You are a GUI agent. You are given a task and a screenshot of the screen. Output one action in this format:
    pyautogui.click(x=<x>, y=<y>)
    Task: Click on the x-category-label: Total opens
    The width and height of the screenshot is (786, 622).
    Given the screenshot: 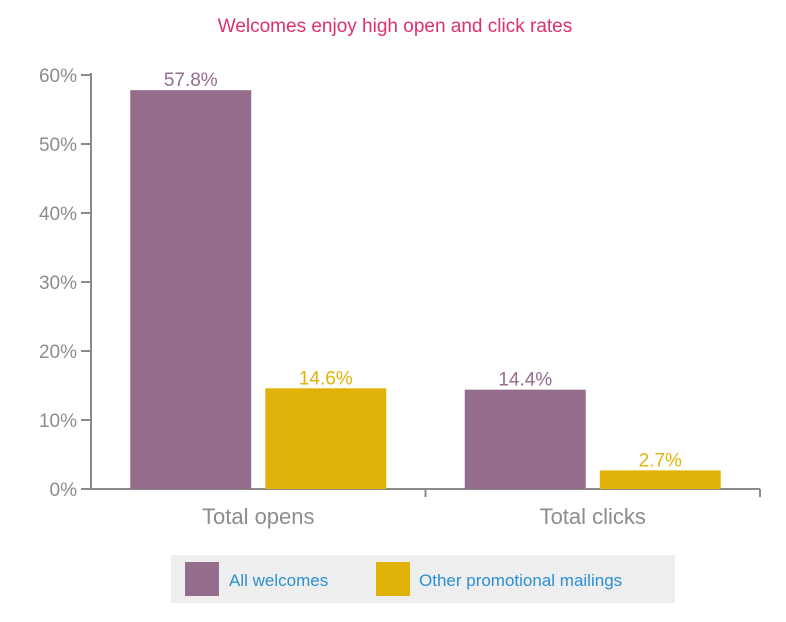 What is the action you would take?
    pyautogui.click(x=258, y=516)
    